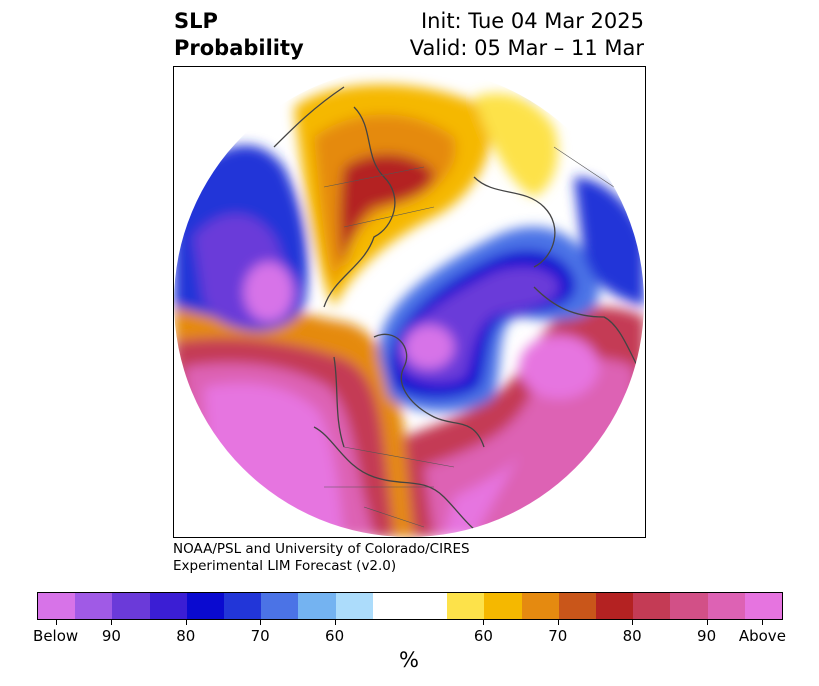 Image resolution: width=819 pixels, height=686 pixels. I want to click on colorbar, so click(410, 606).